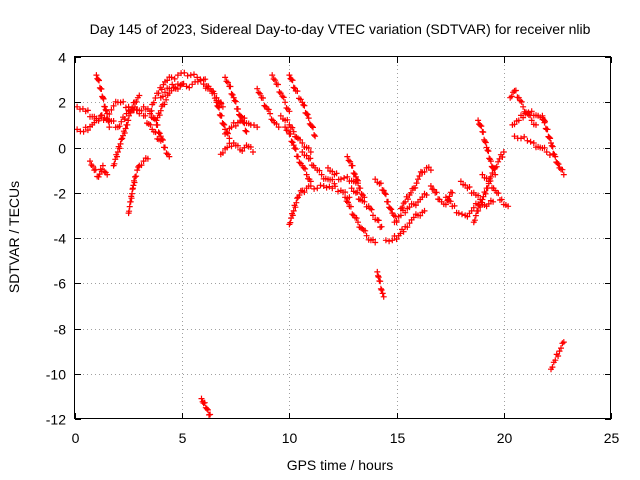 The width and height of the screenshot is (640, 480). I want to click on y-tick-label: -8, so click(60, 330).